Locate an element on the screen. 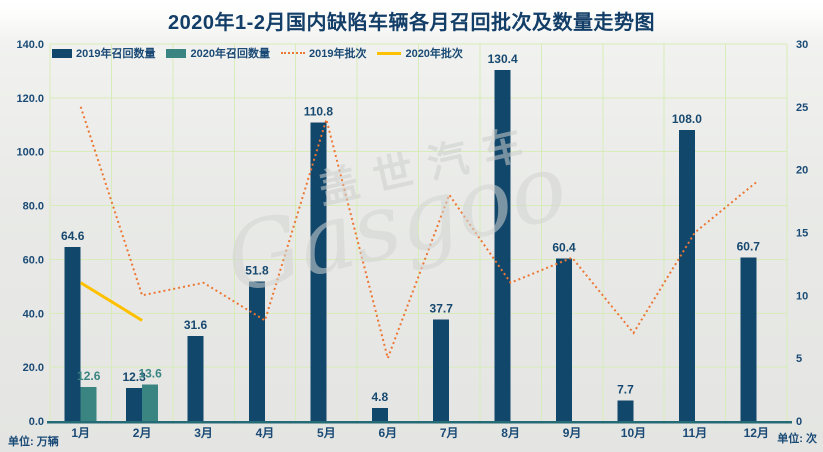 Image resolution: width=823 pixels, height=452 pixels. bar-label-2019: 12.3 is located at coordinates (134, 377).